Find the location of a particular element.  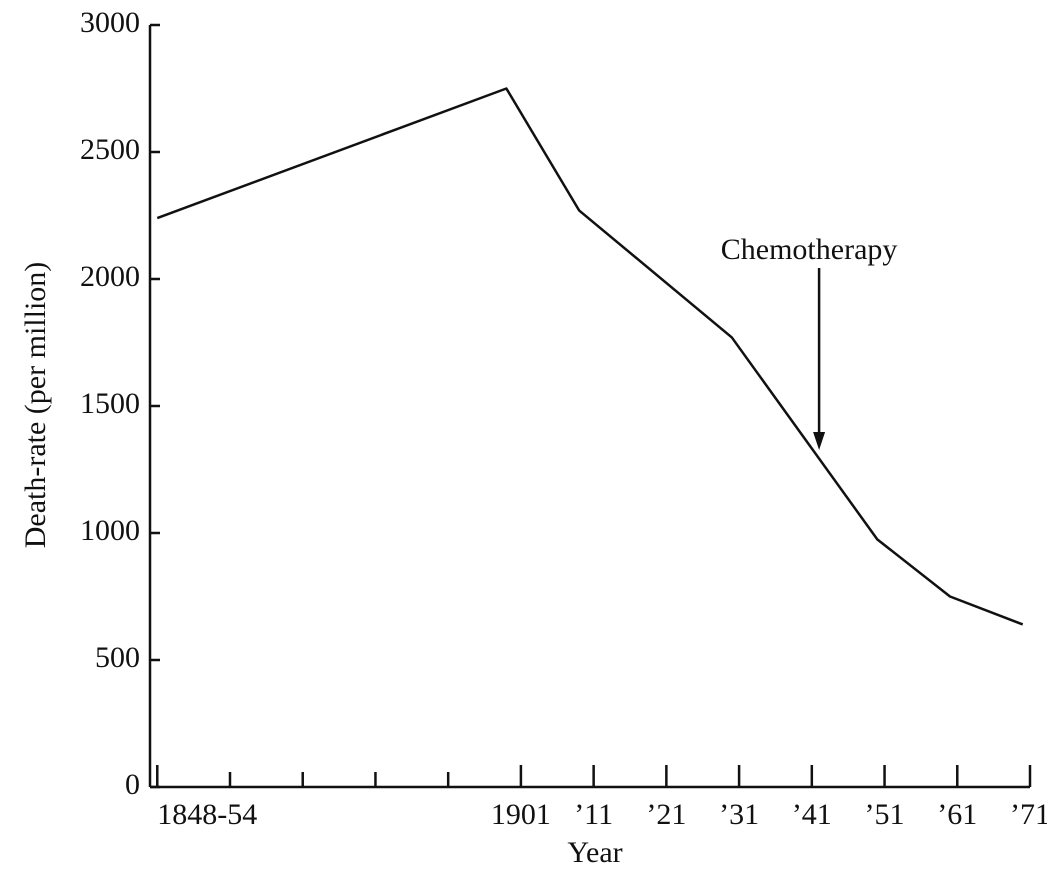

annotation-text: Chemotherapy is located at coordinates (809, 249).